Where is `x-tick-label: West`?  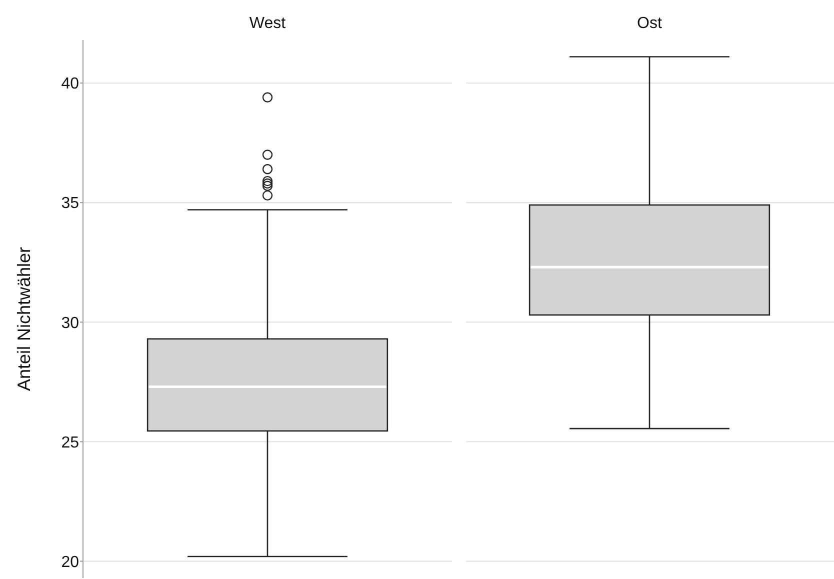
x-tick-label: West is located at coordinates (267, 23).